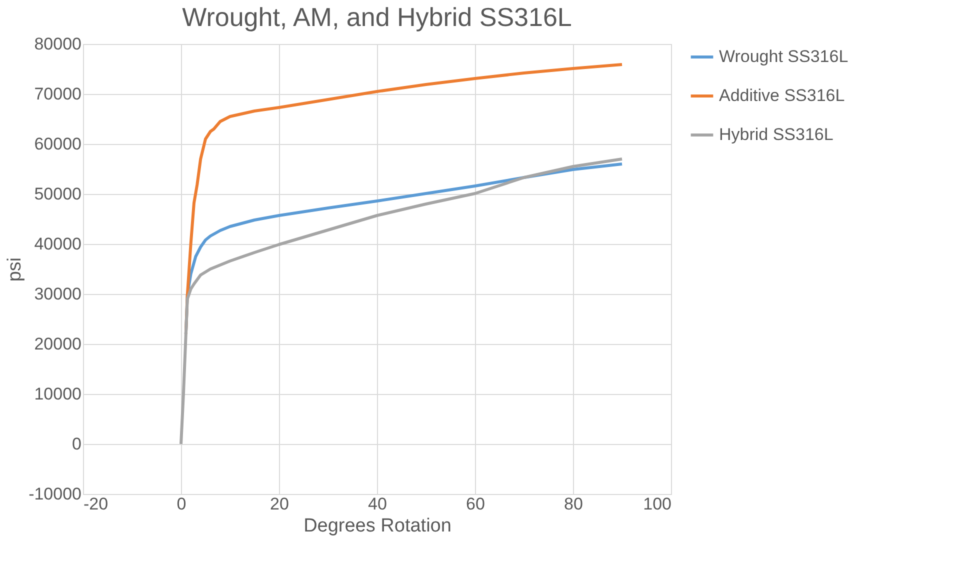 The width and height of the screenshot is (959, 578). I want to click on x-tick-label: 100, so click(657, 504).